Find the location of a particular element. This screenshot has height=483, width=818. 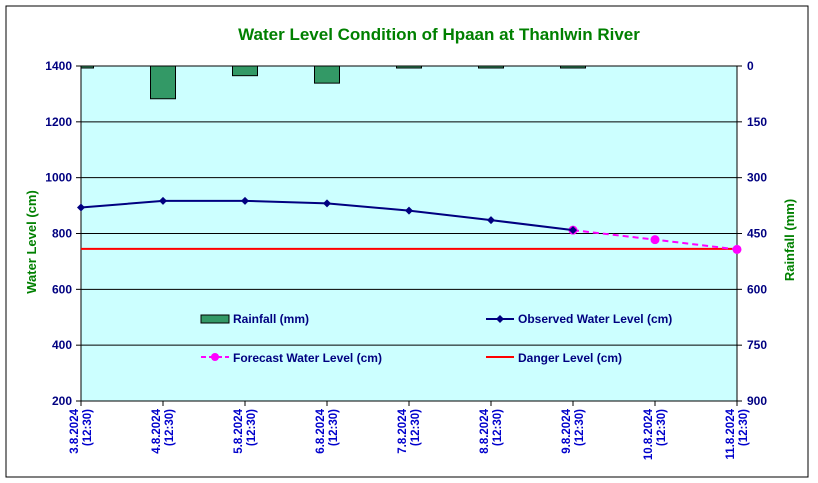

y-axis-label-left: Water Level (cm) is located at coordinates (31, 242).